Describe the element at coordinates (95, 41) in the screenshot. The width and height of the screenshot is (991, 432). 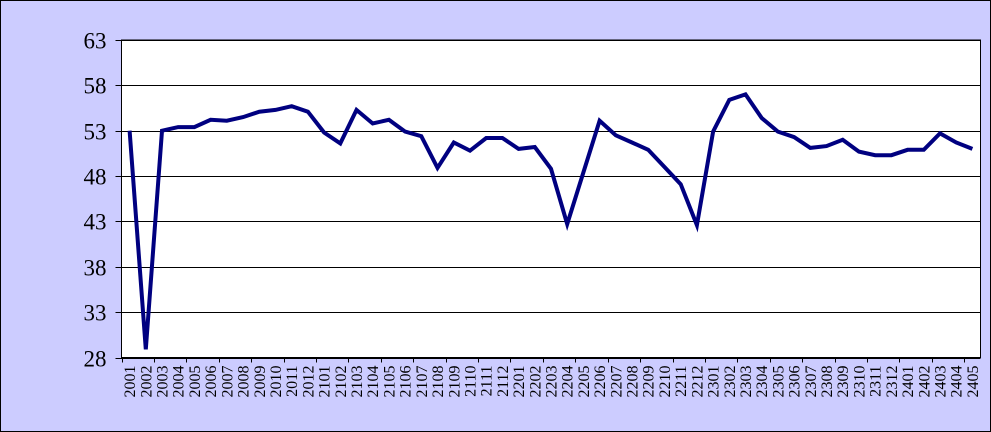
I see `y-axis-label: 63` at that location.